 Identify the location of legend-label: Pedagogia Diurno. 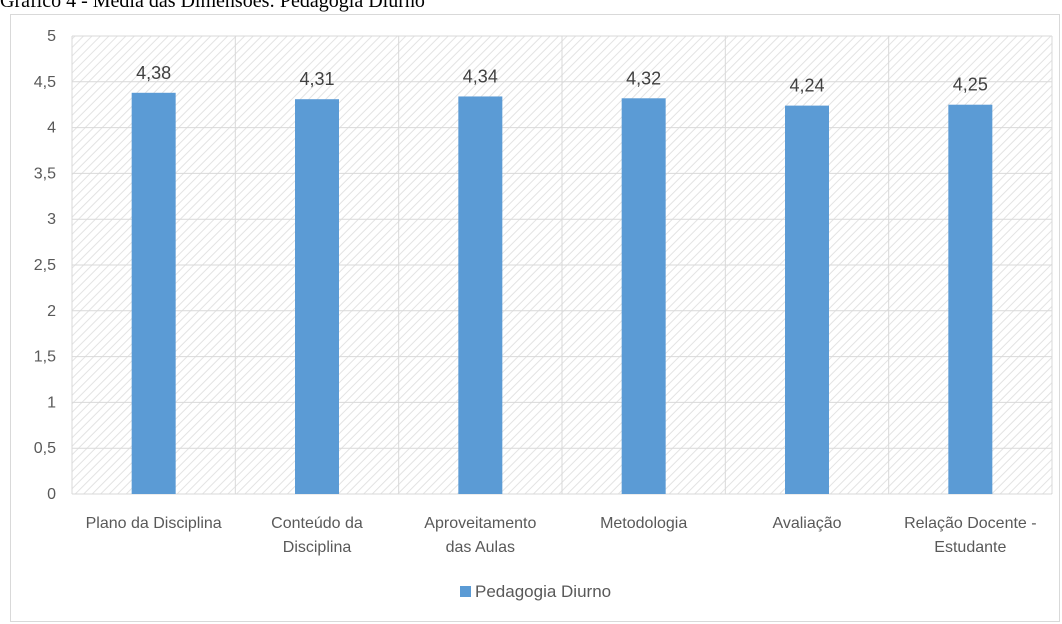
(543, 591).